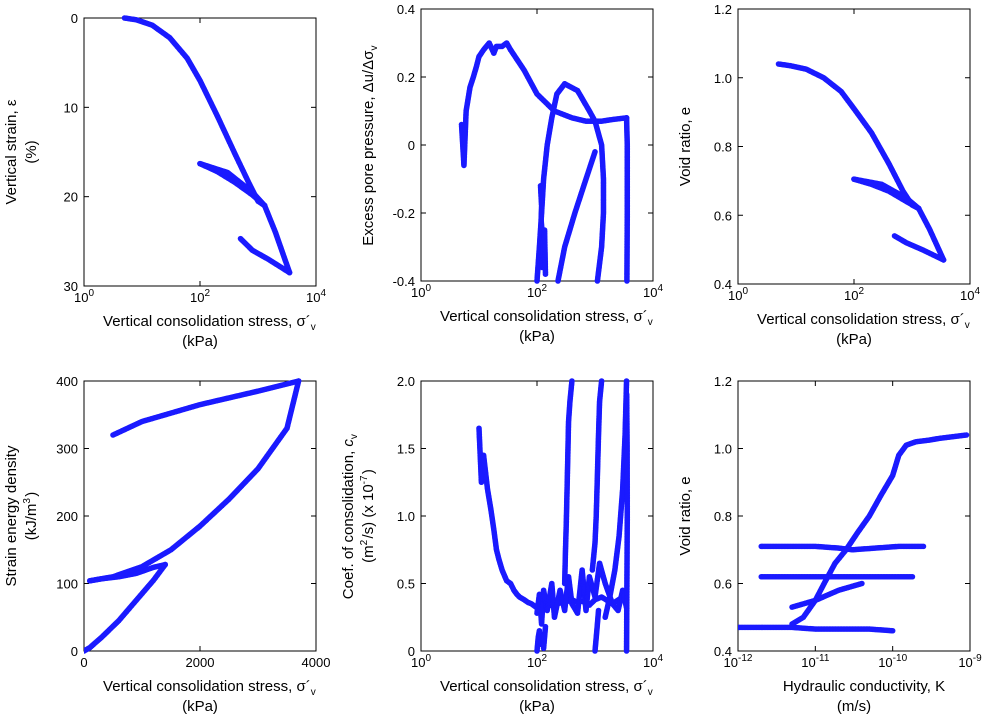 The height and width of the screenshot is (728, 986). What do you see at coordinates (406, 77) in the screenshot?
I see `y-tick-label: 0.2` at bounding box center [406, 77].